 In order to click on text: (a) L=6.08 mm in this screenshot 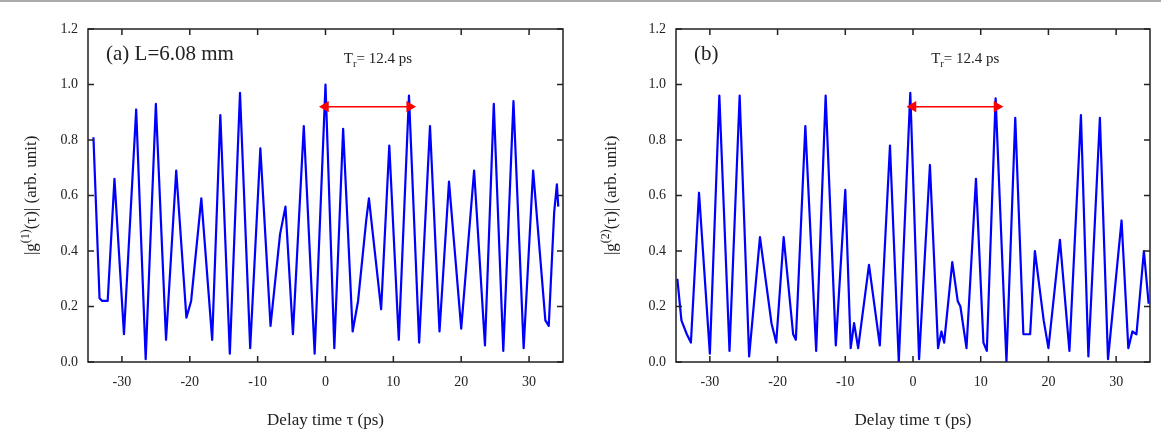, I will do `click(170, 53)`.